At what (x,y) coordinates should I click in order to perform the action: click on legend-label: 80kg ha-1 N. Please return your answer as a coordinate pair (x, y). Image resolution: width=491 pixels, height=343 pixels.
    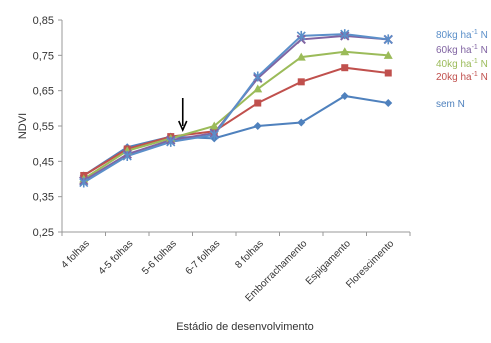
    Looking at the image, I should click on (462, 35).